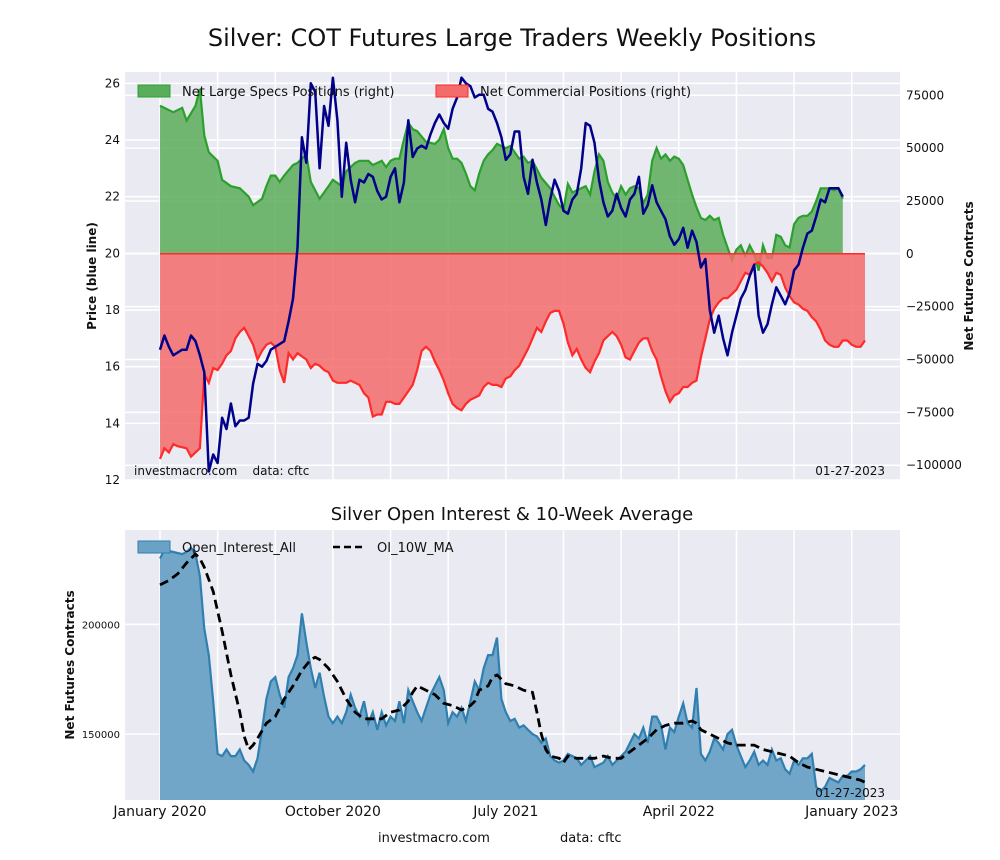 The height and width of the screenshot is (860, 1000). Describe the element at coordinates (512, 514) in the screenshot. I see `bottom-chart-title: Silver Open Interest & 10-Week Average` at that location.